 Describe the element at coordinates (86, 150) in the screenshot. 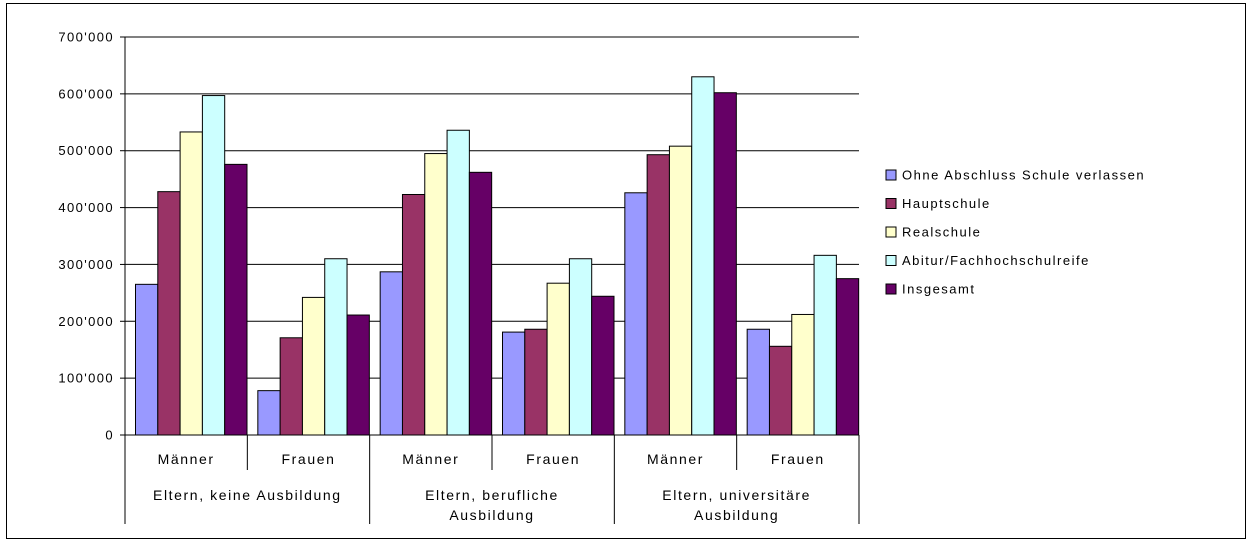

I see `y-tick-label: 500'000` at that location.